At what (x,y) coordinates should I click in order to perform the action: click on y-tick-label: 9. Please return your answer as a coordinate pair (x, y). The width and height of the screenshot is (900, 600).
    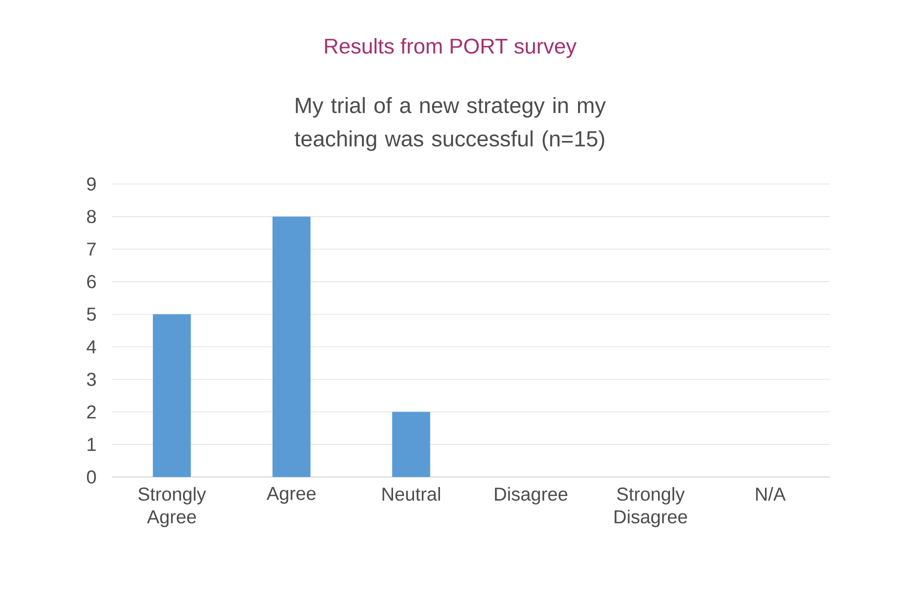
    Looking at the image, I should click on (91, 184).